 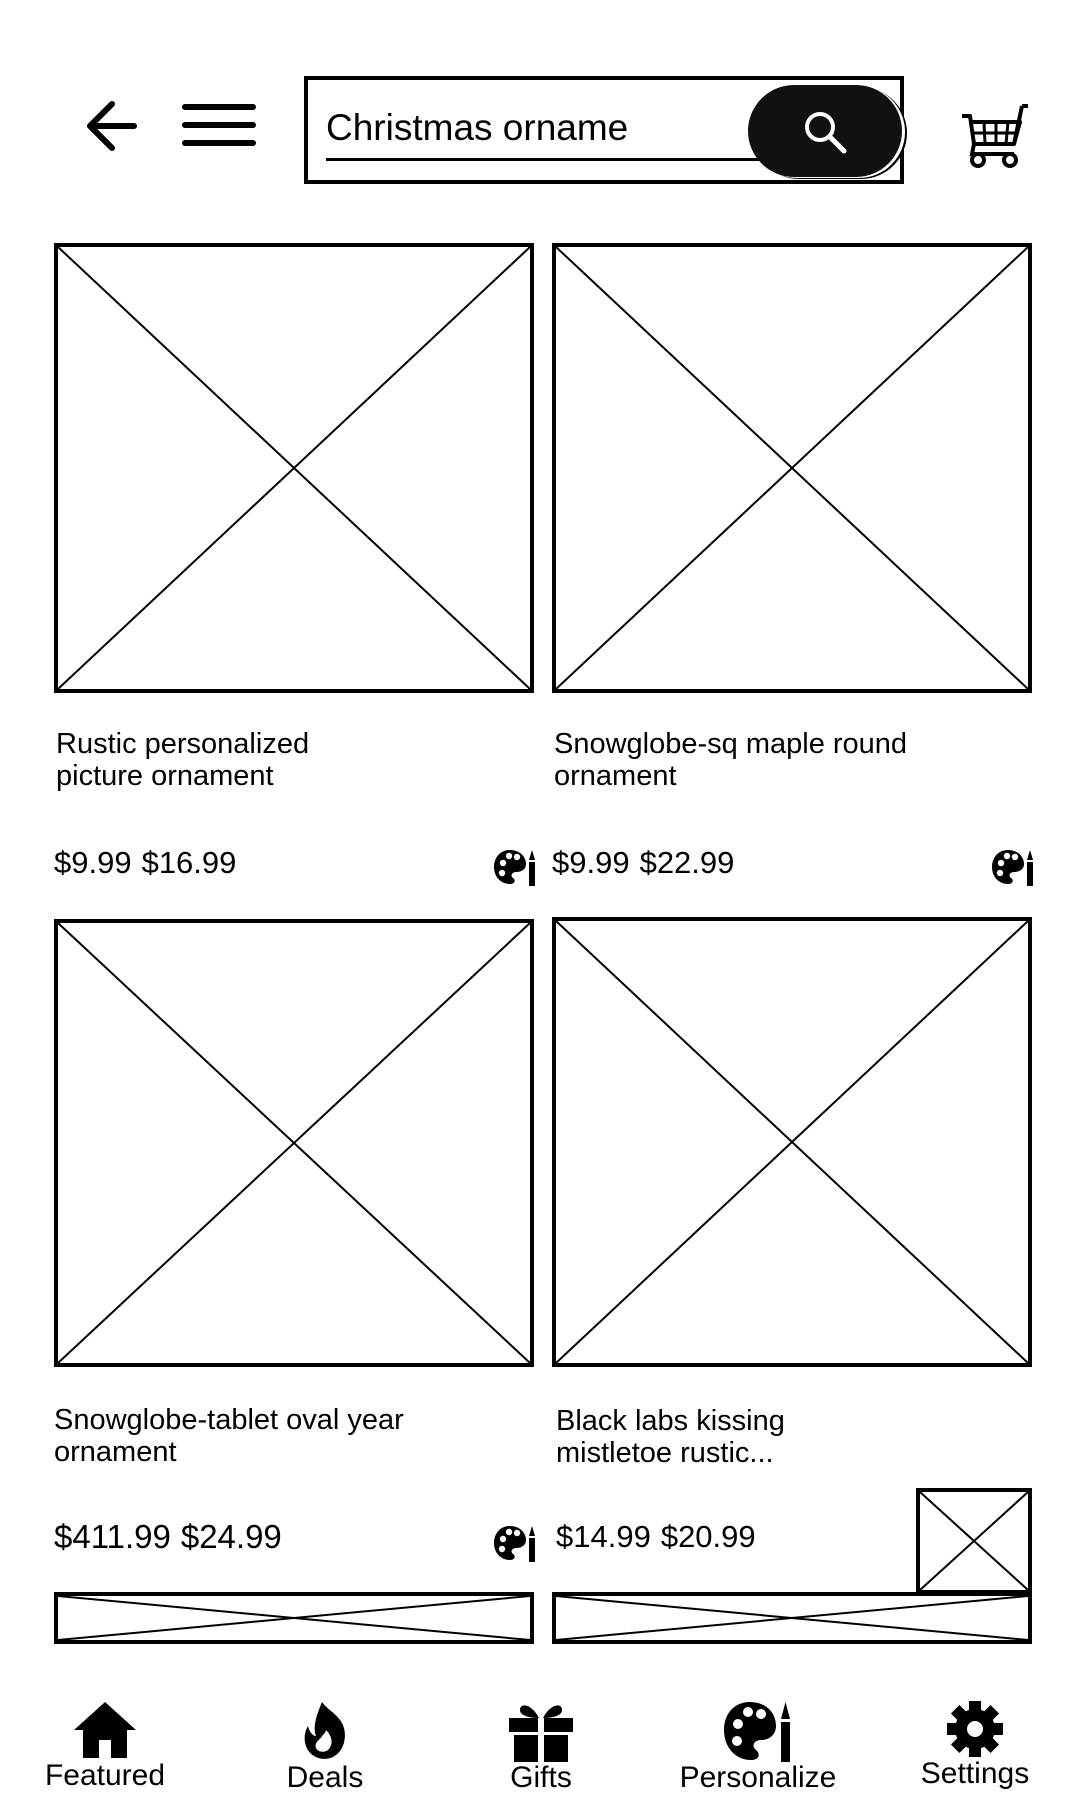 What do you see at coordinates (325, 1777) in the screenshot?
I see `nav-label: Deals` at bounding box center [325, 1777].